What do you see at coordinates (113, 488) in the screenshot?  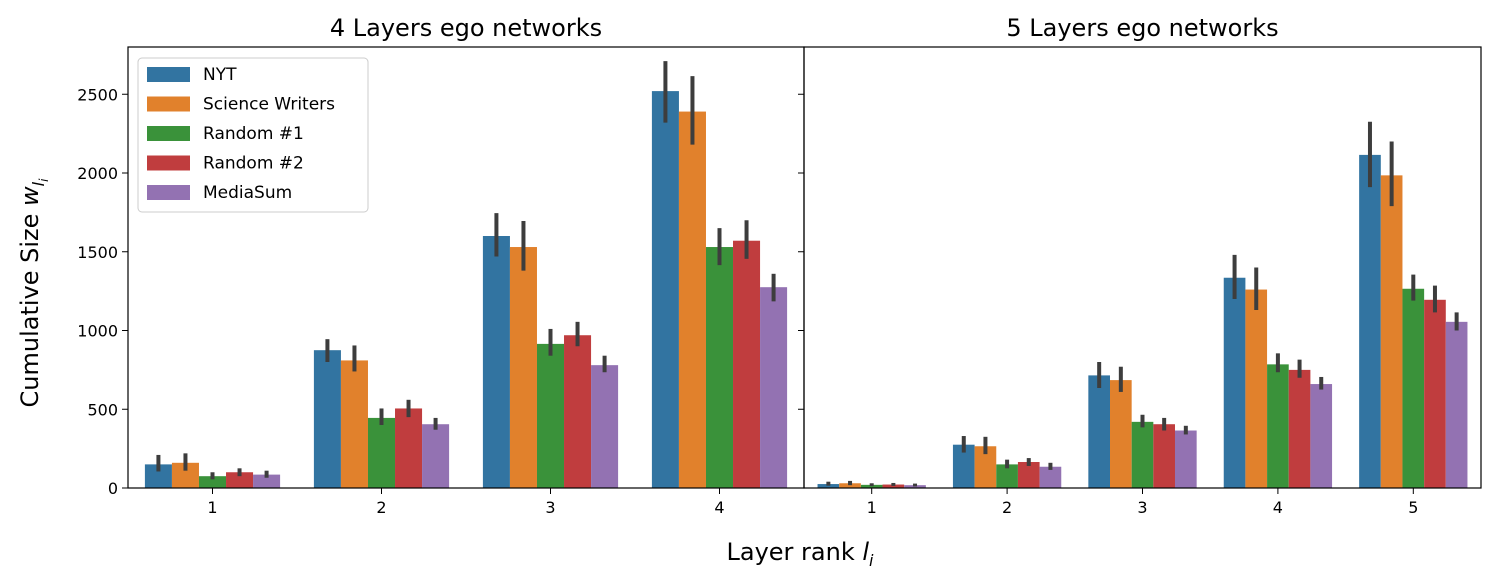 I see `y-tick-label: 0` at bounding box center [113, 488].